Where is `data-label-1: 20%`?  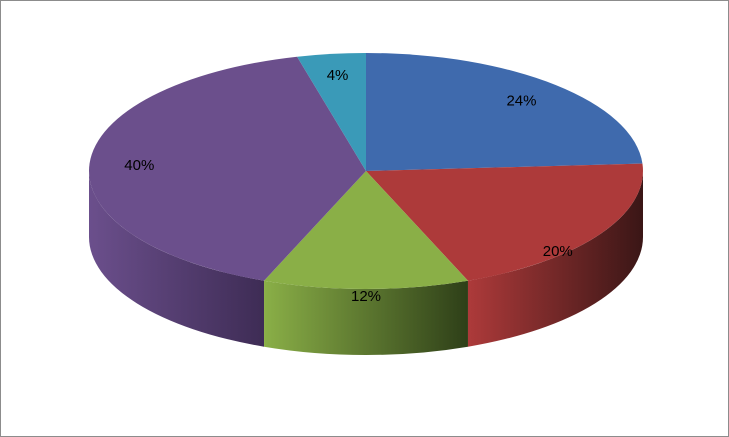 data-label-1: 20% is located at coordinates (558, 251).